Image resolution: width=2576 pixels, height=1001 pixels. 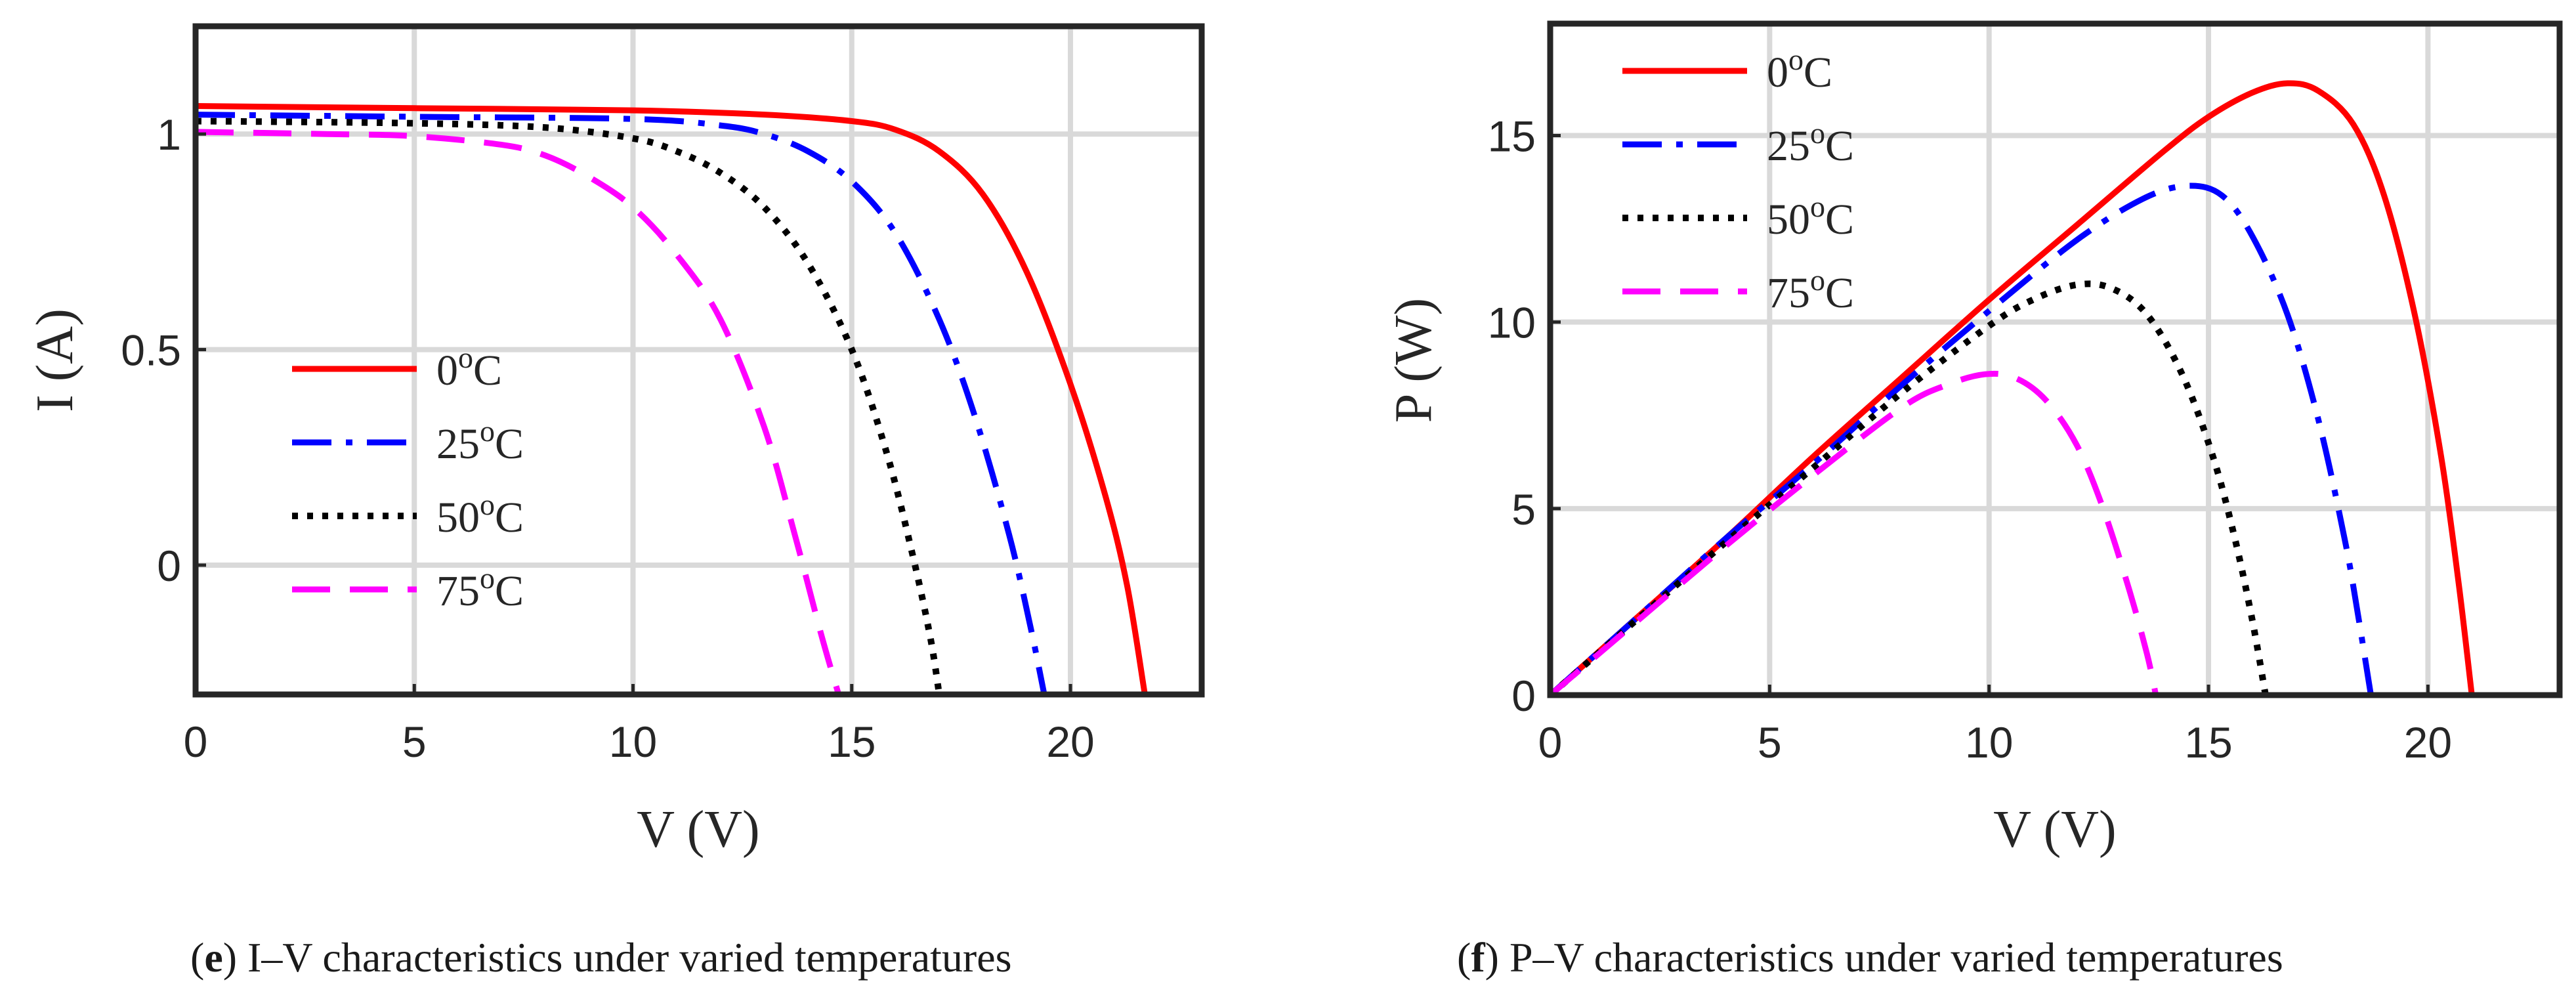 What do you see at coordinates (1810, 290) in the screenshot?
I see `panel-f-legend-label-75c: 75oC` at bounding box center [1810, 290].